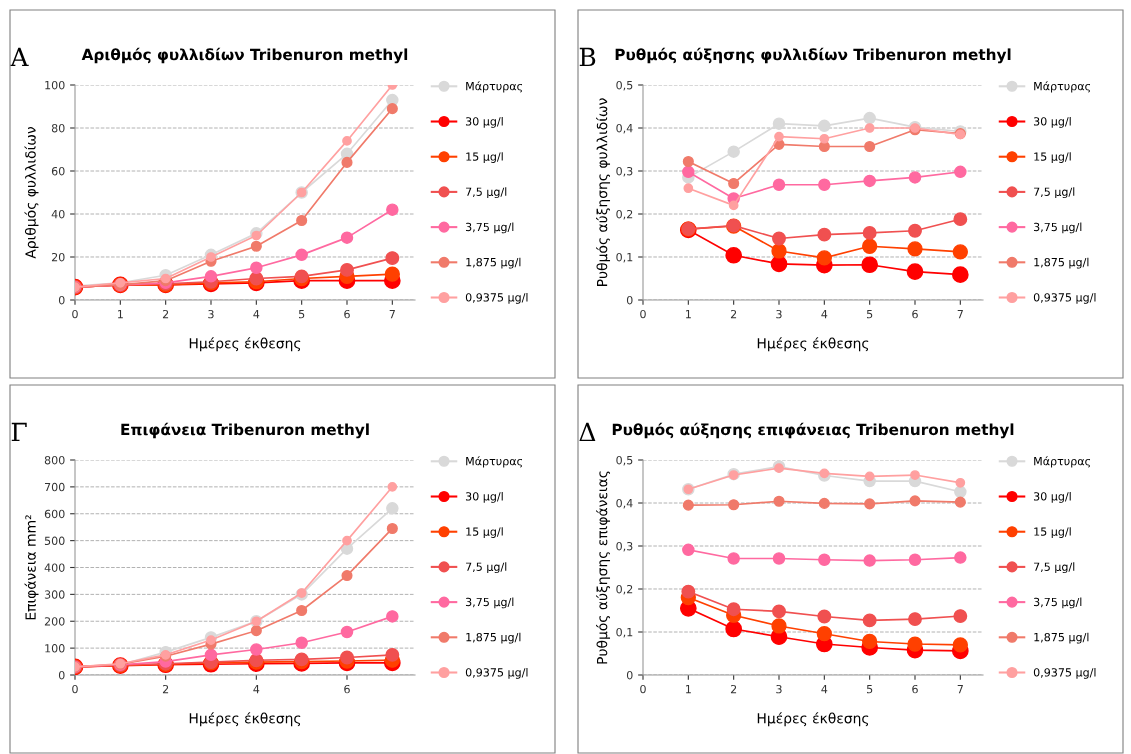  What do you see at coordinates (58, 128) in the screenshot?
I see `y-tick-label: 80` at bounding box center [58, 128].